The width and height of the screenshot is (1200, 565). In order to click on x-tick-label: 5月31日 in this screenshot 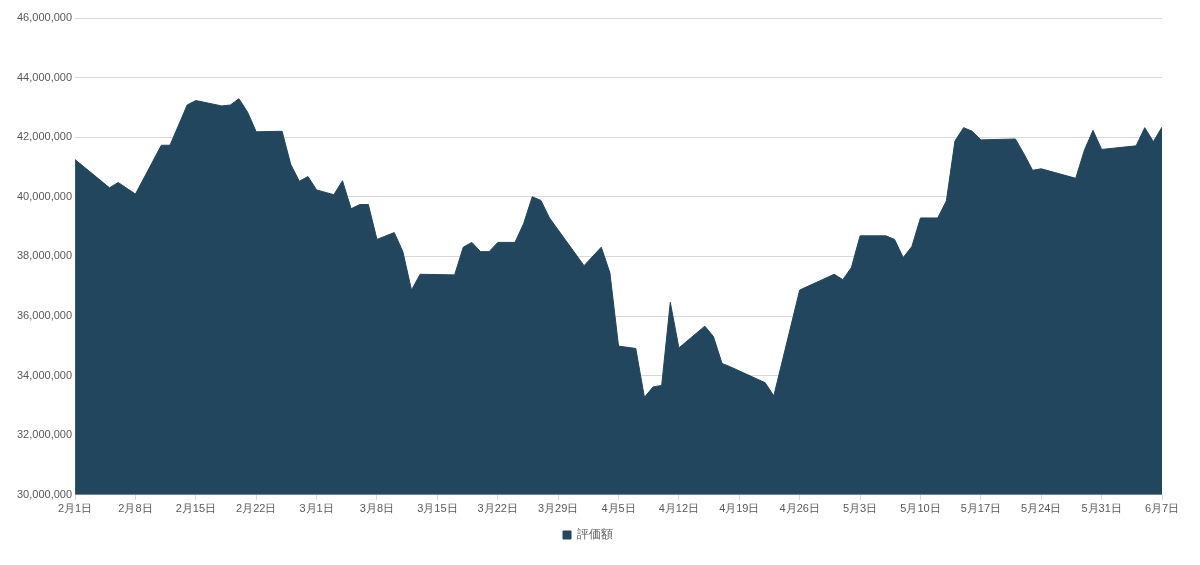, I will do `click(1101, 508)`.